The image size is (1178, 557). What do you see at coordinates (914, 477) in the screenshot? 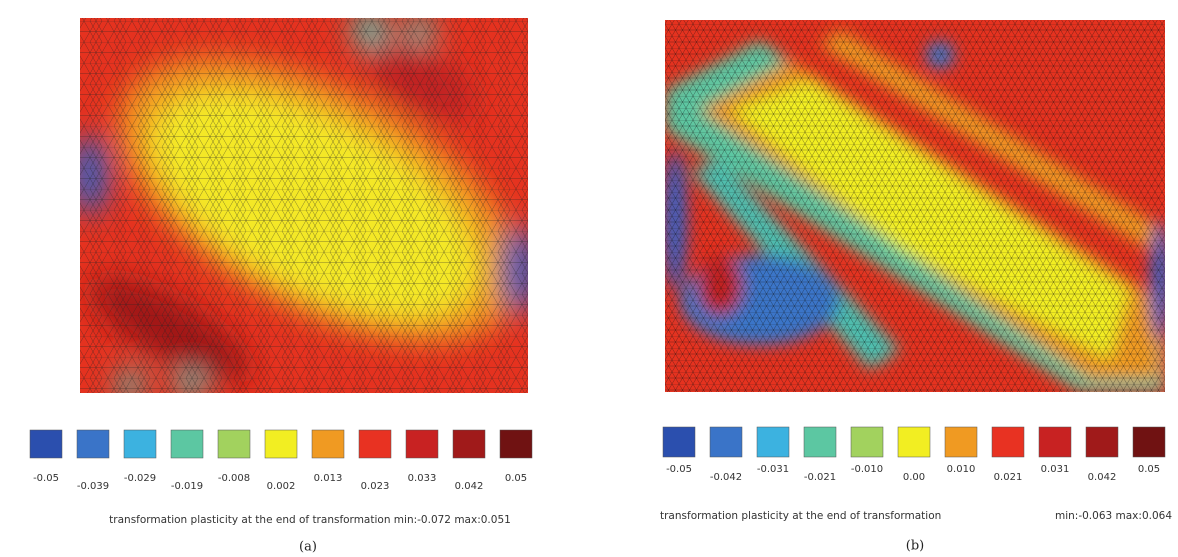
I see `legend-label: 0.00` at bounding box center [914, 477].